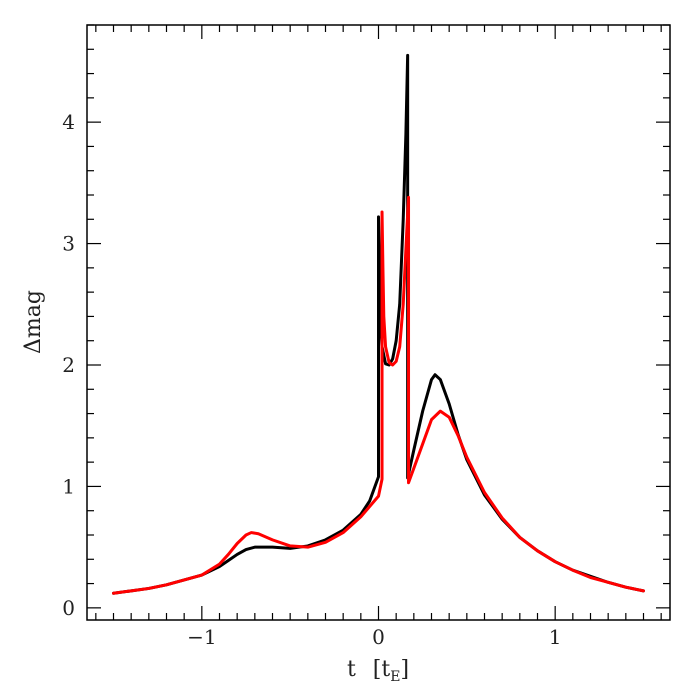 The height and width of the screenshot is (700, 700). What do you see at coordinates (68, 365) in the screenshot?
I see `y-tick-label: 2` at bounding box center [68, 365].